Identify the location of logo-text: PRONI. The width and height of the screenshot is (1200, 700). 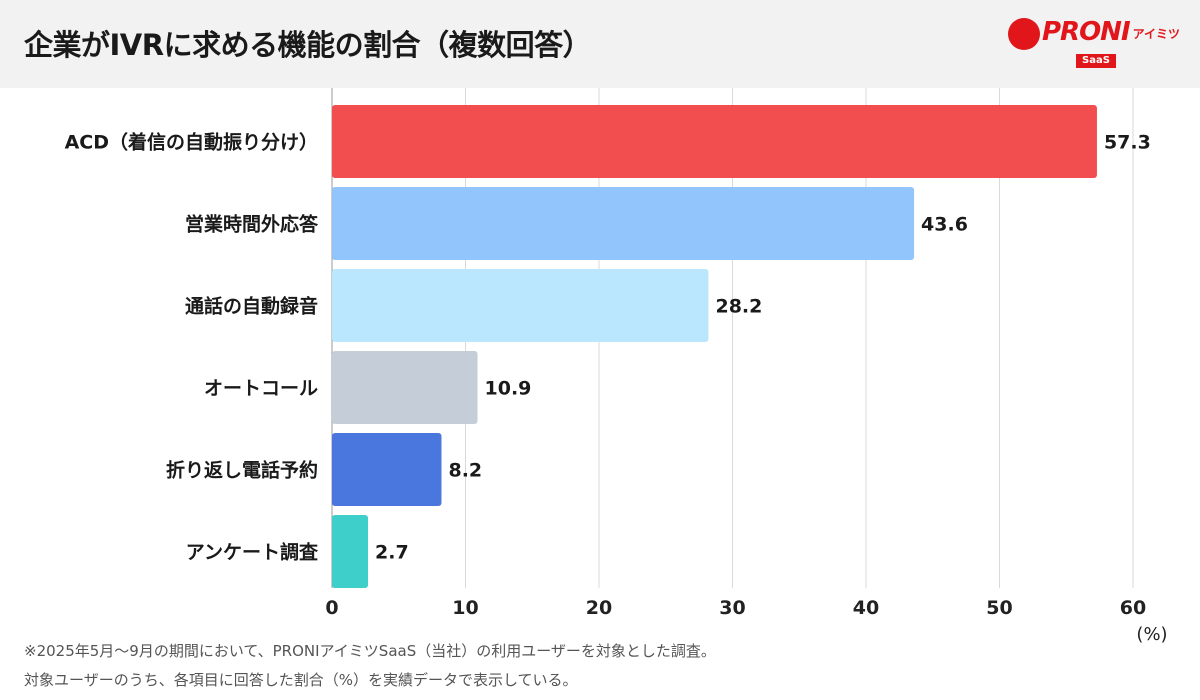
(1086, 32).